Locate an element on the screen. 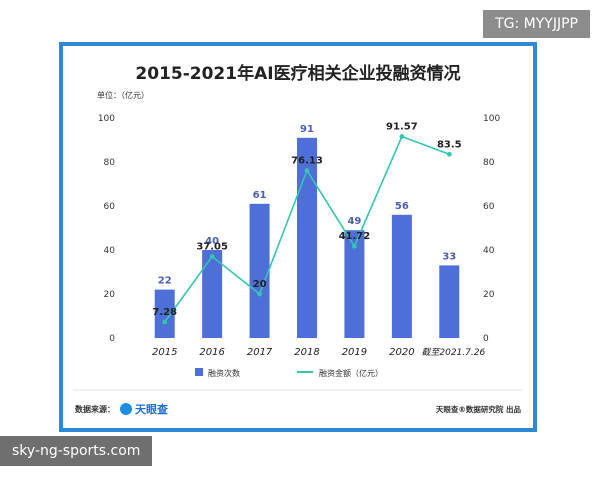 This screenshot has height=480, width=600. unit-label: 单位：（亿元） is located at coordinates (123, 95).